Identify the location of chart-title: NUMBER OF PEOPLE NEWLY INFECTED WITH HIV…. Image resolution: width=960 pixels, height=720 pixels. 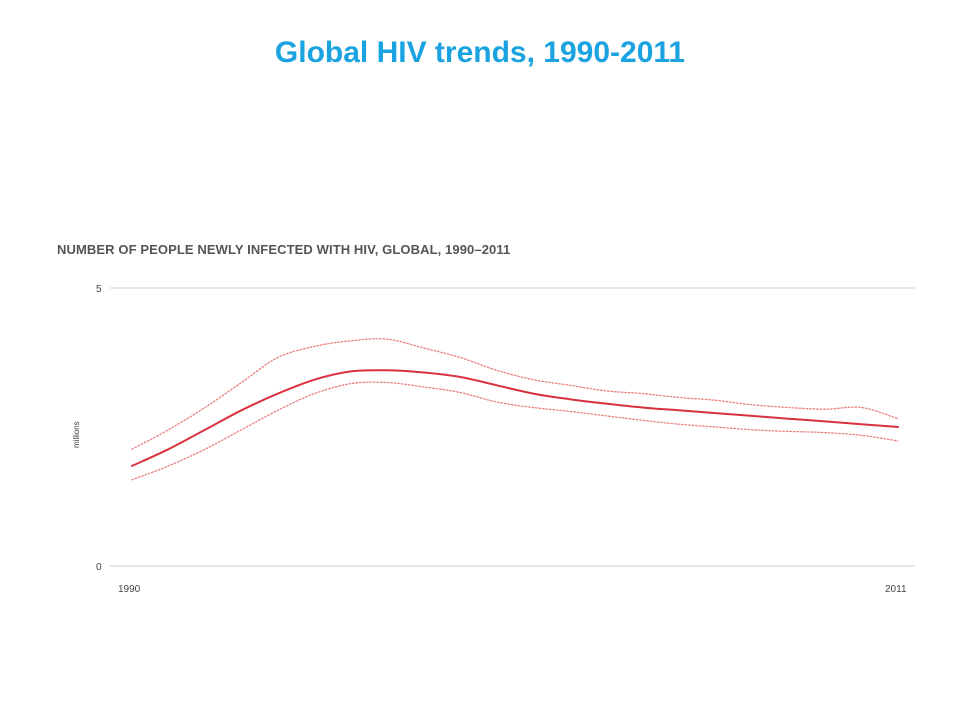
(284, 249).